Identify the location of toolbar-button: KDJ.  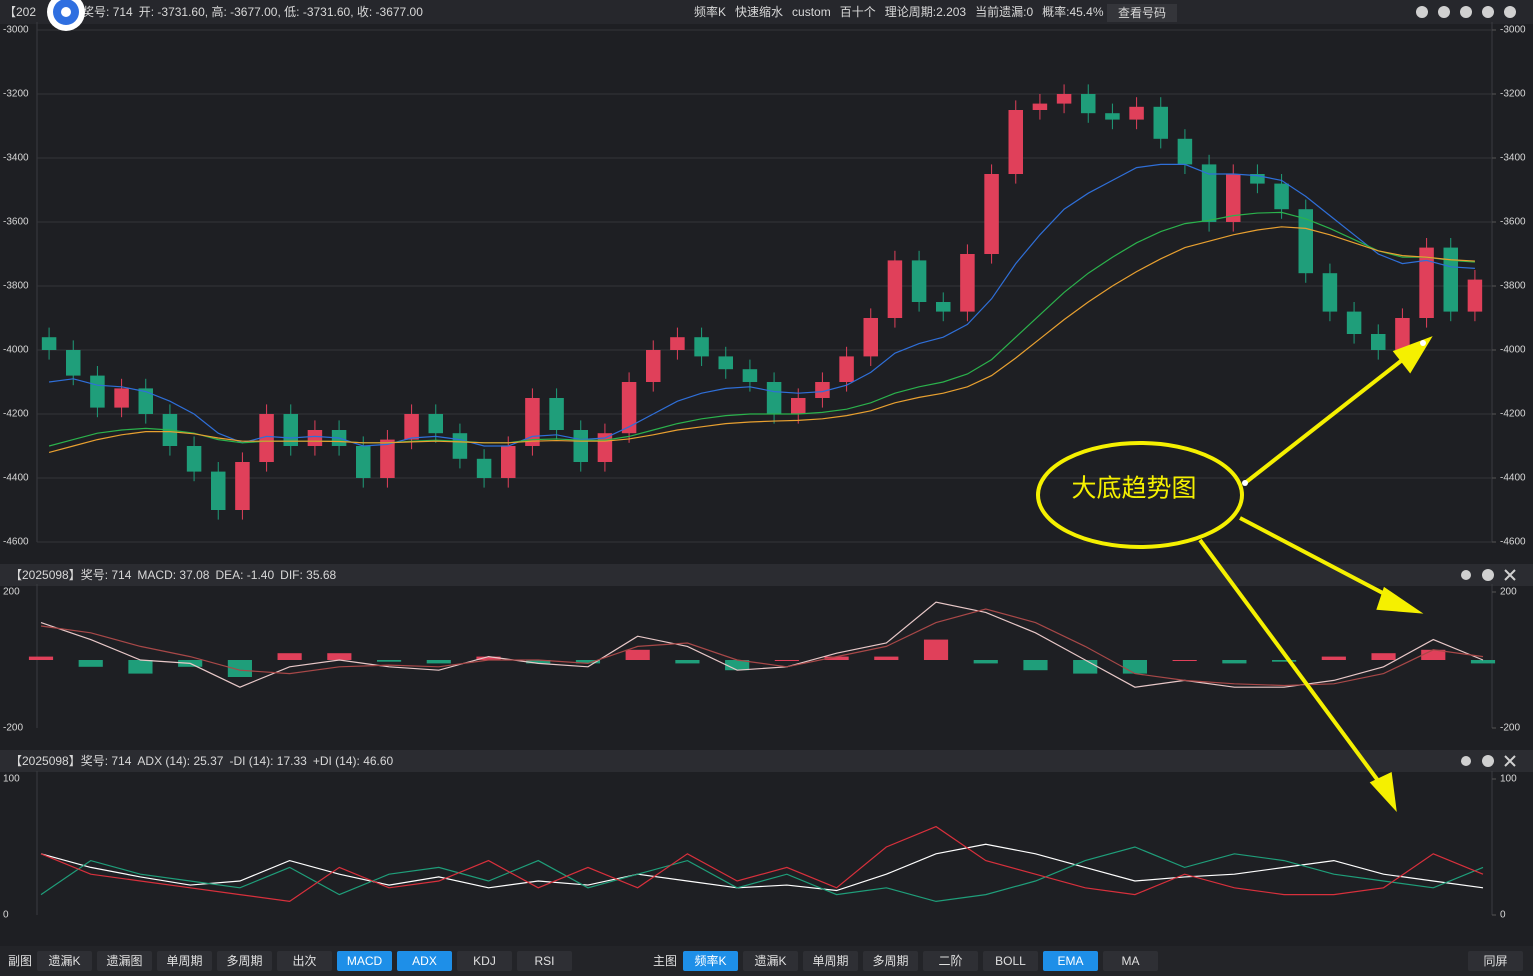
(484, 961).